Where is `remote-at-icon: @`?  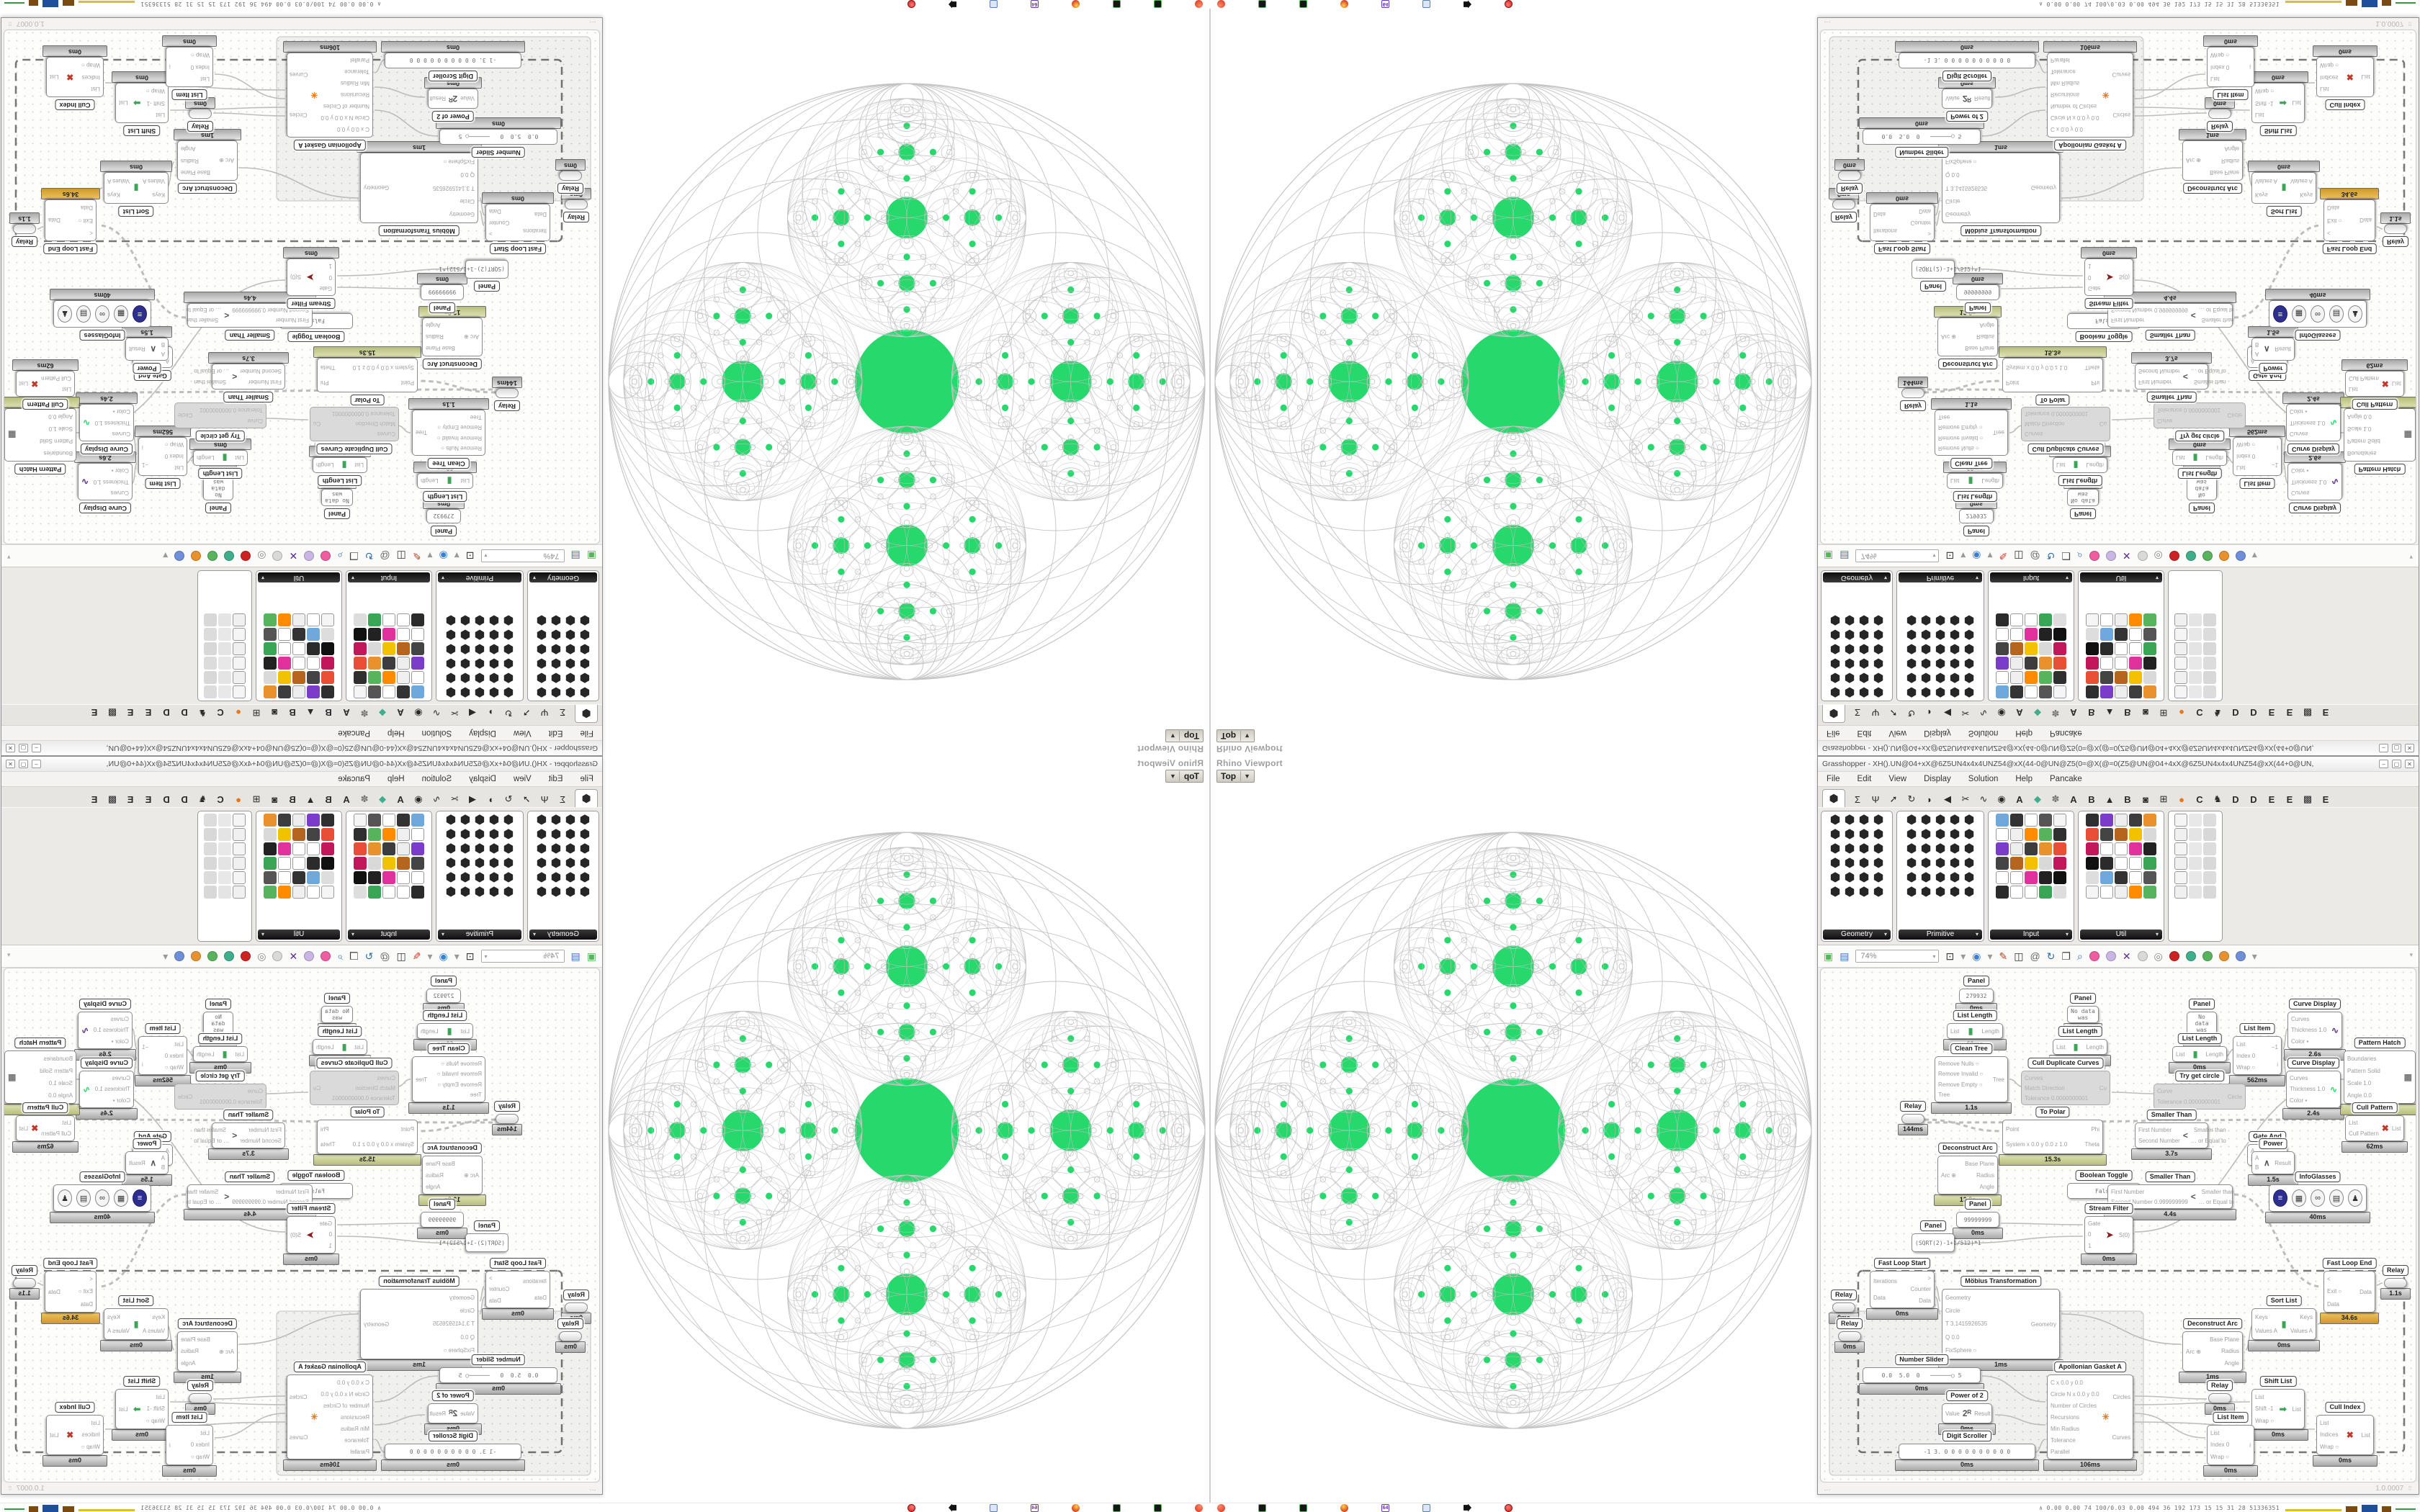
remote-at-icon: @ is located at coordinates (385, 956).